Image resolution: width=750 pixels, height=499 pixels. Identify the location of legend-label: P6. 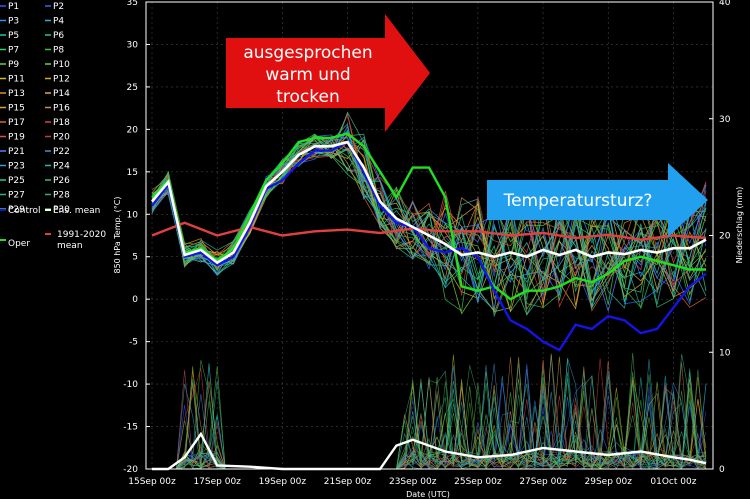
(58, 36).